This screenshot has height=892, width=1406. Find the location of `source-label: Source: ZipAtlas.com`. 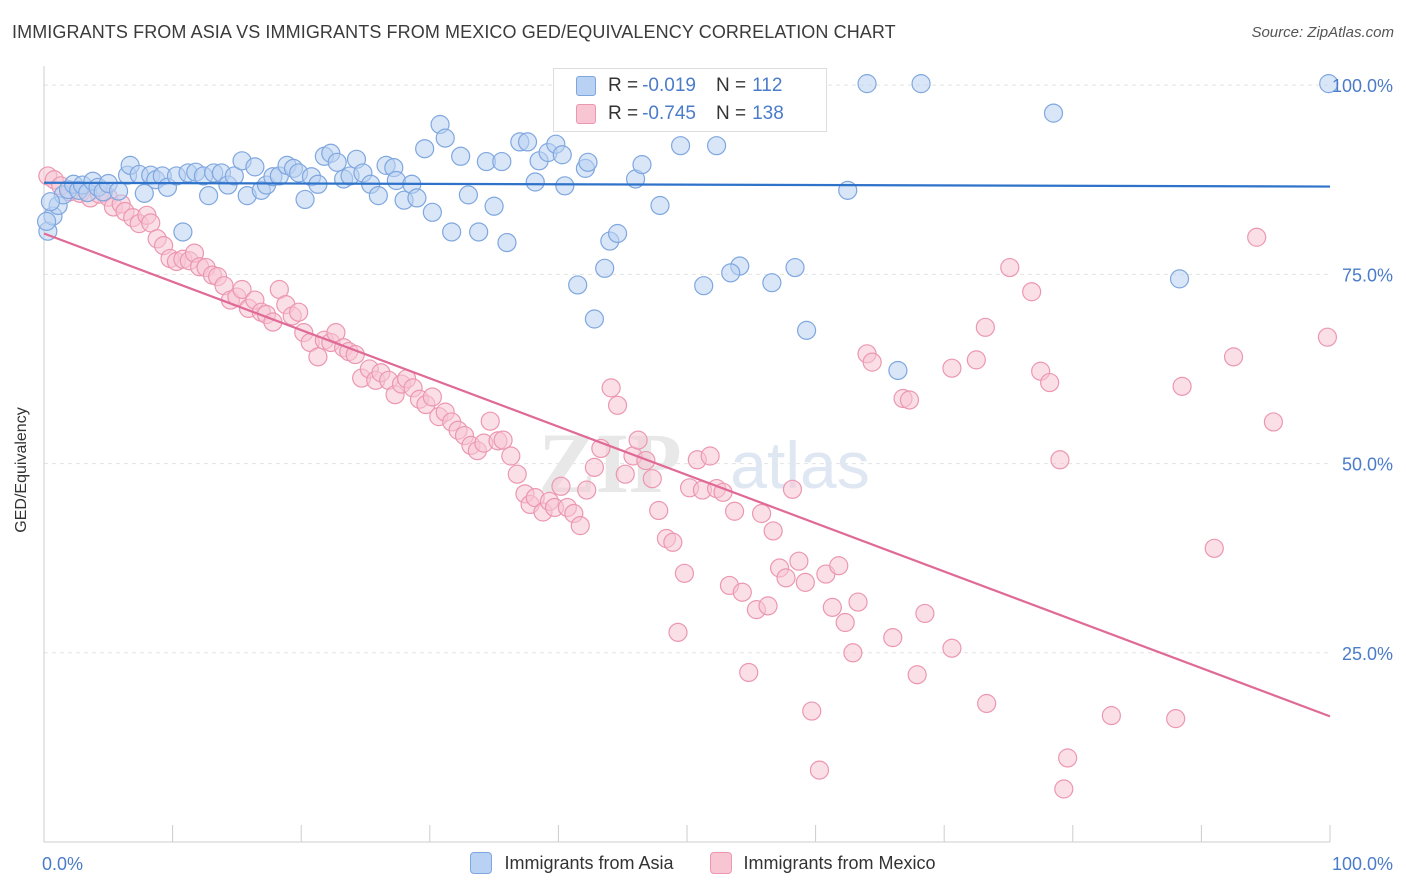

source-label: Source: ZipAtlas.com is located at coordinates (1322, 32).